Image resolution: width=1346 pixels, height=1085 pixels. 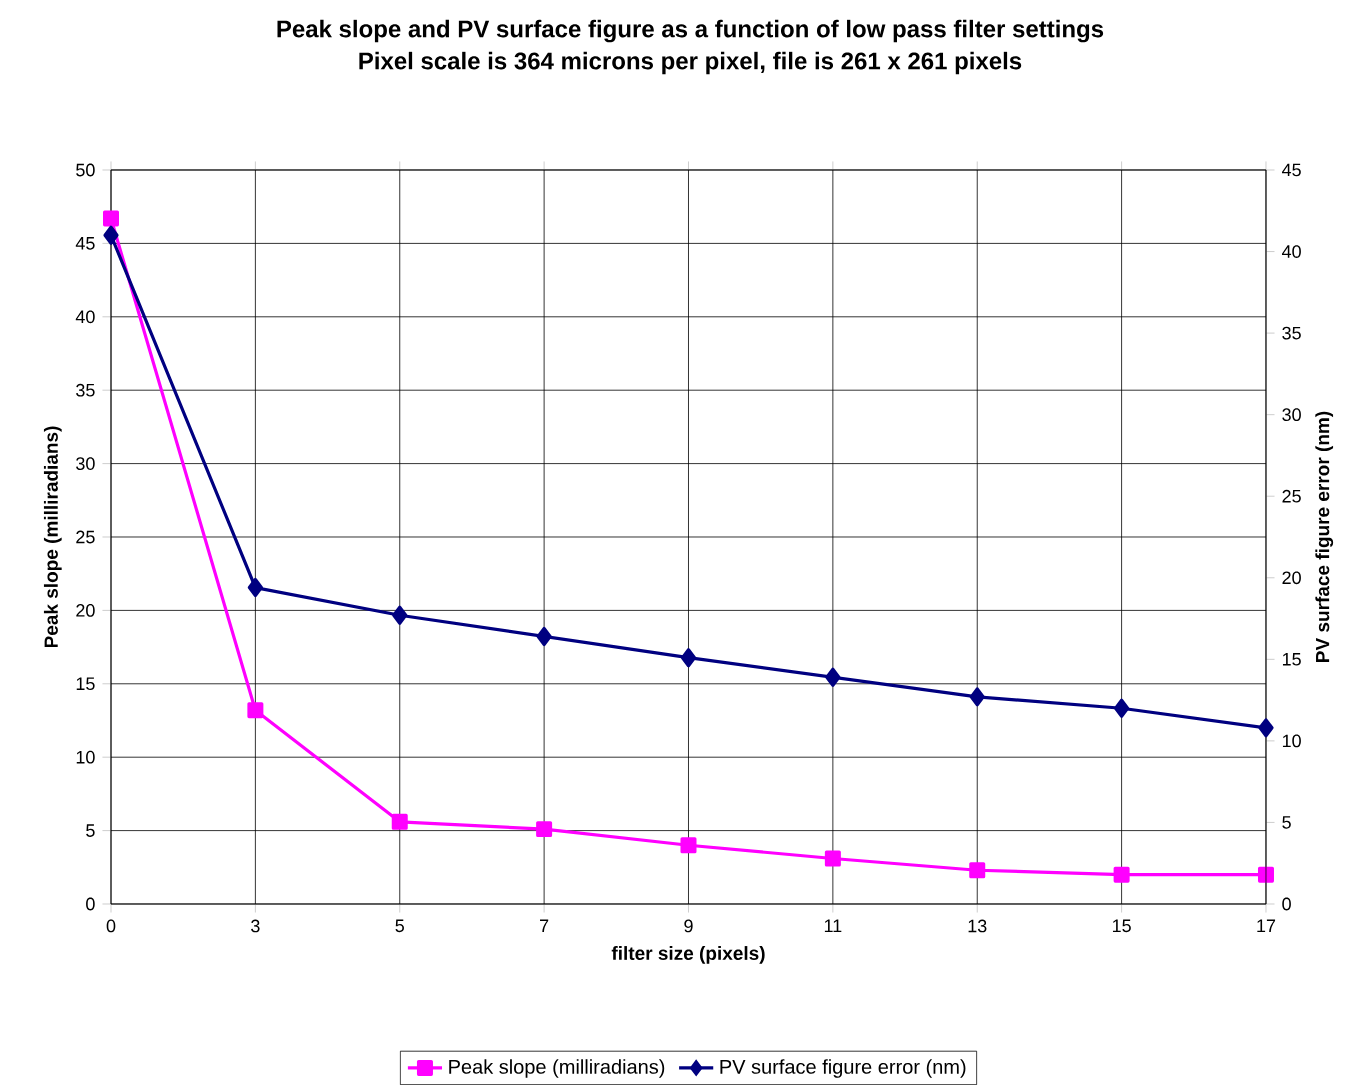 I want to click on x-tick-label: 3, so click(x=255, y=926).